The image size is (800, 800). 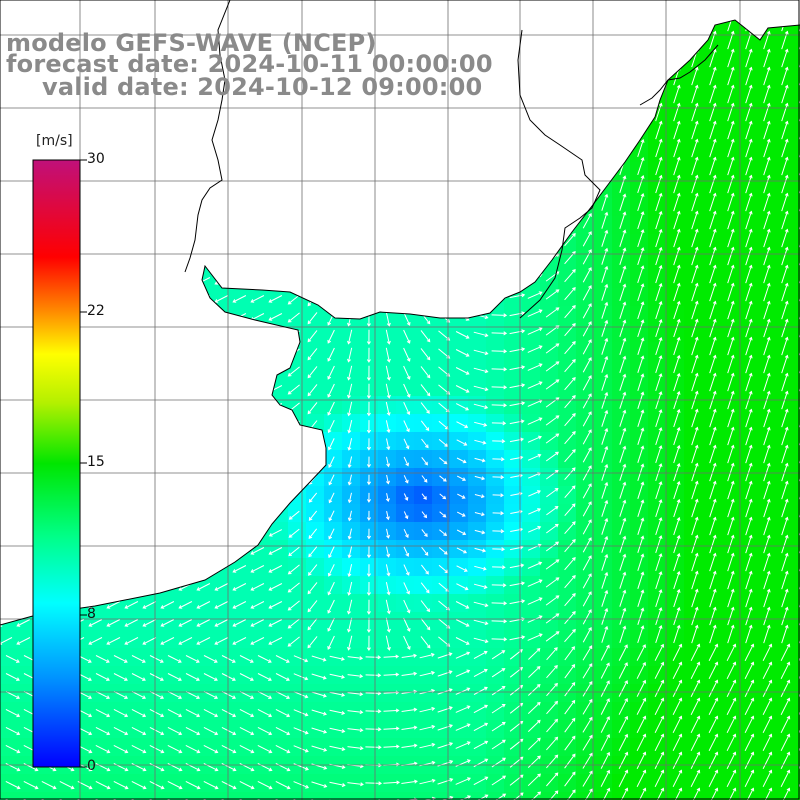 What do you see at coordinates (207, 136) in the screenshot?
I see `border-line-west` at bounding box center [207, 136].